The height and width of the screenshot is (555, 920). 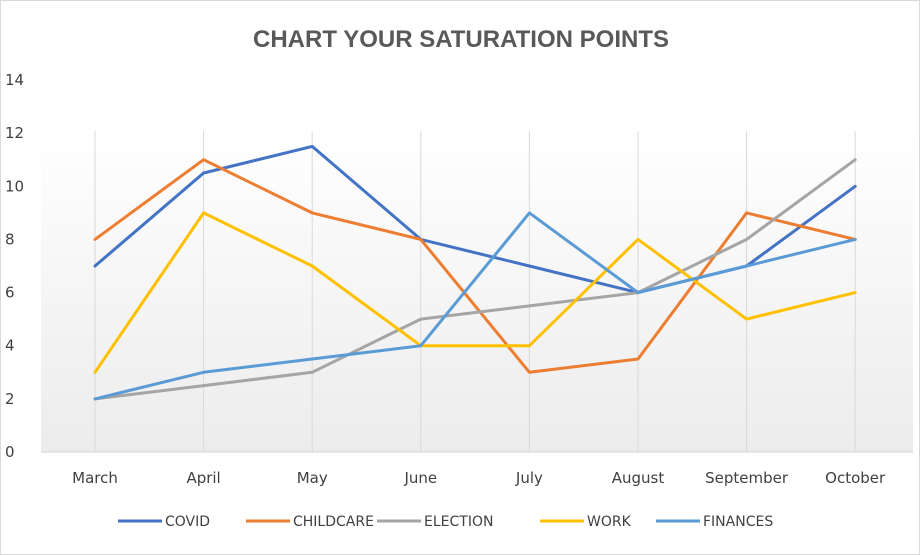 I want to click on x-tick-label: July, so click(x=529, y=478).